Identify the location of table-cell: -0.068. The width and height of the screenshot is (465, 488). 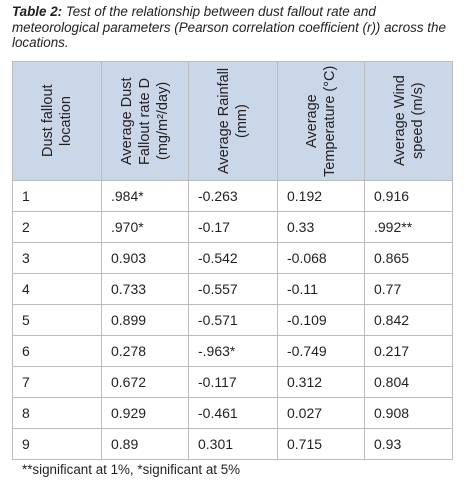
(321, 258).